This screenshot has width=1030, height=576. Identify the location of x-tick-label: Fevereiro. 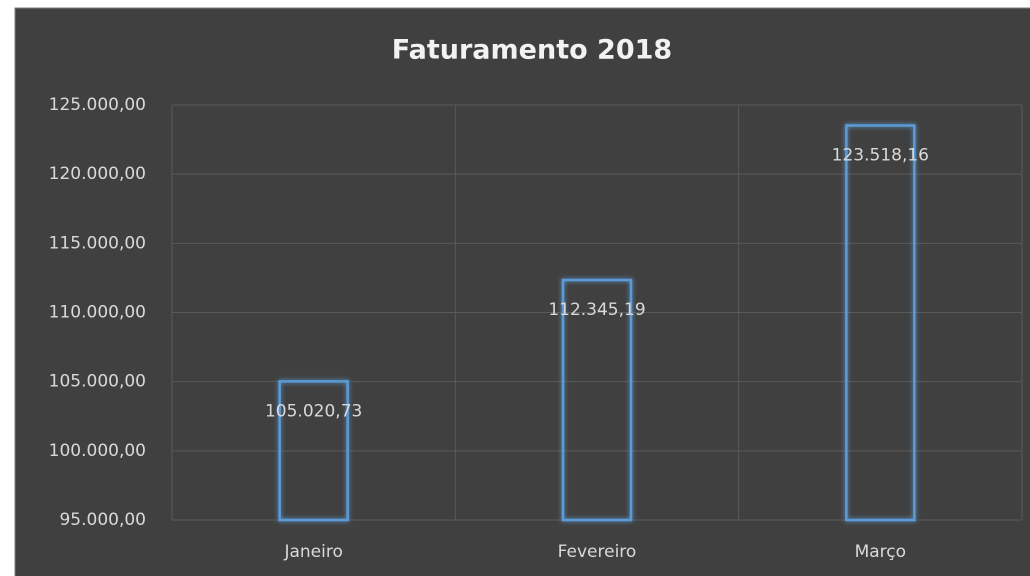
(597, 552).